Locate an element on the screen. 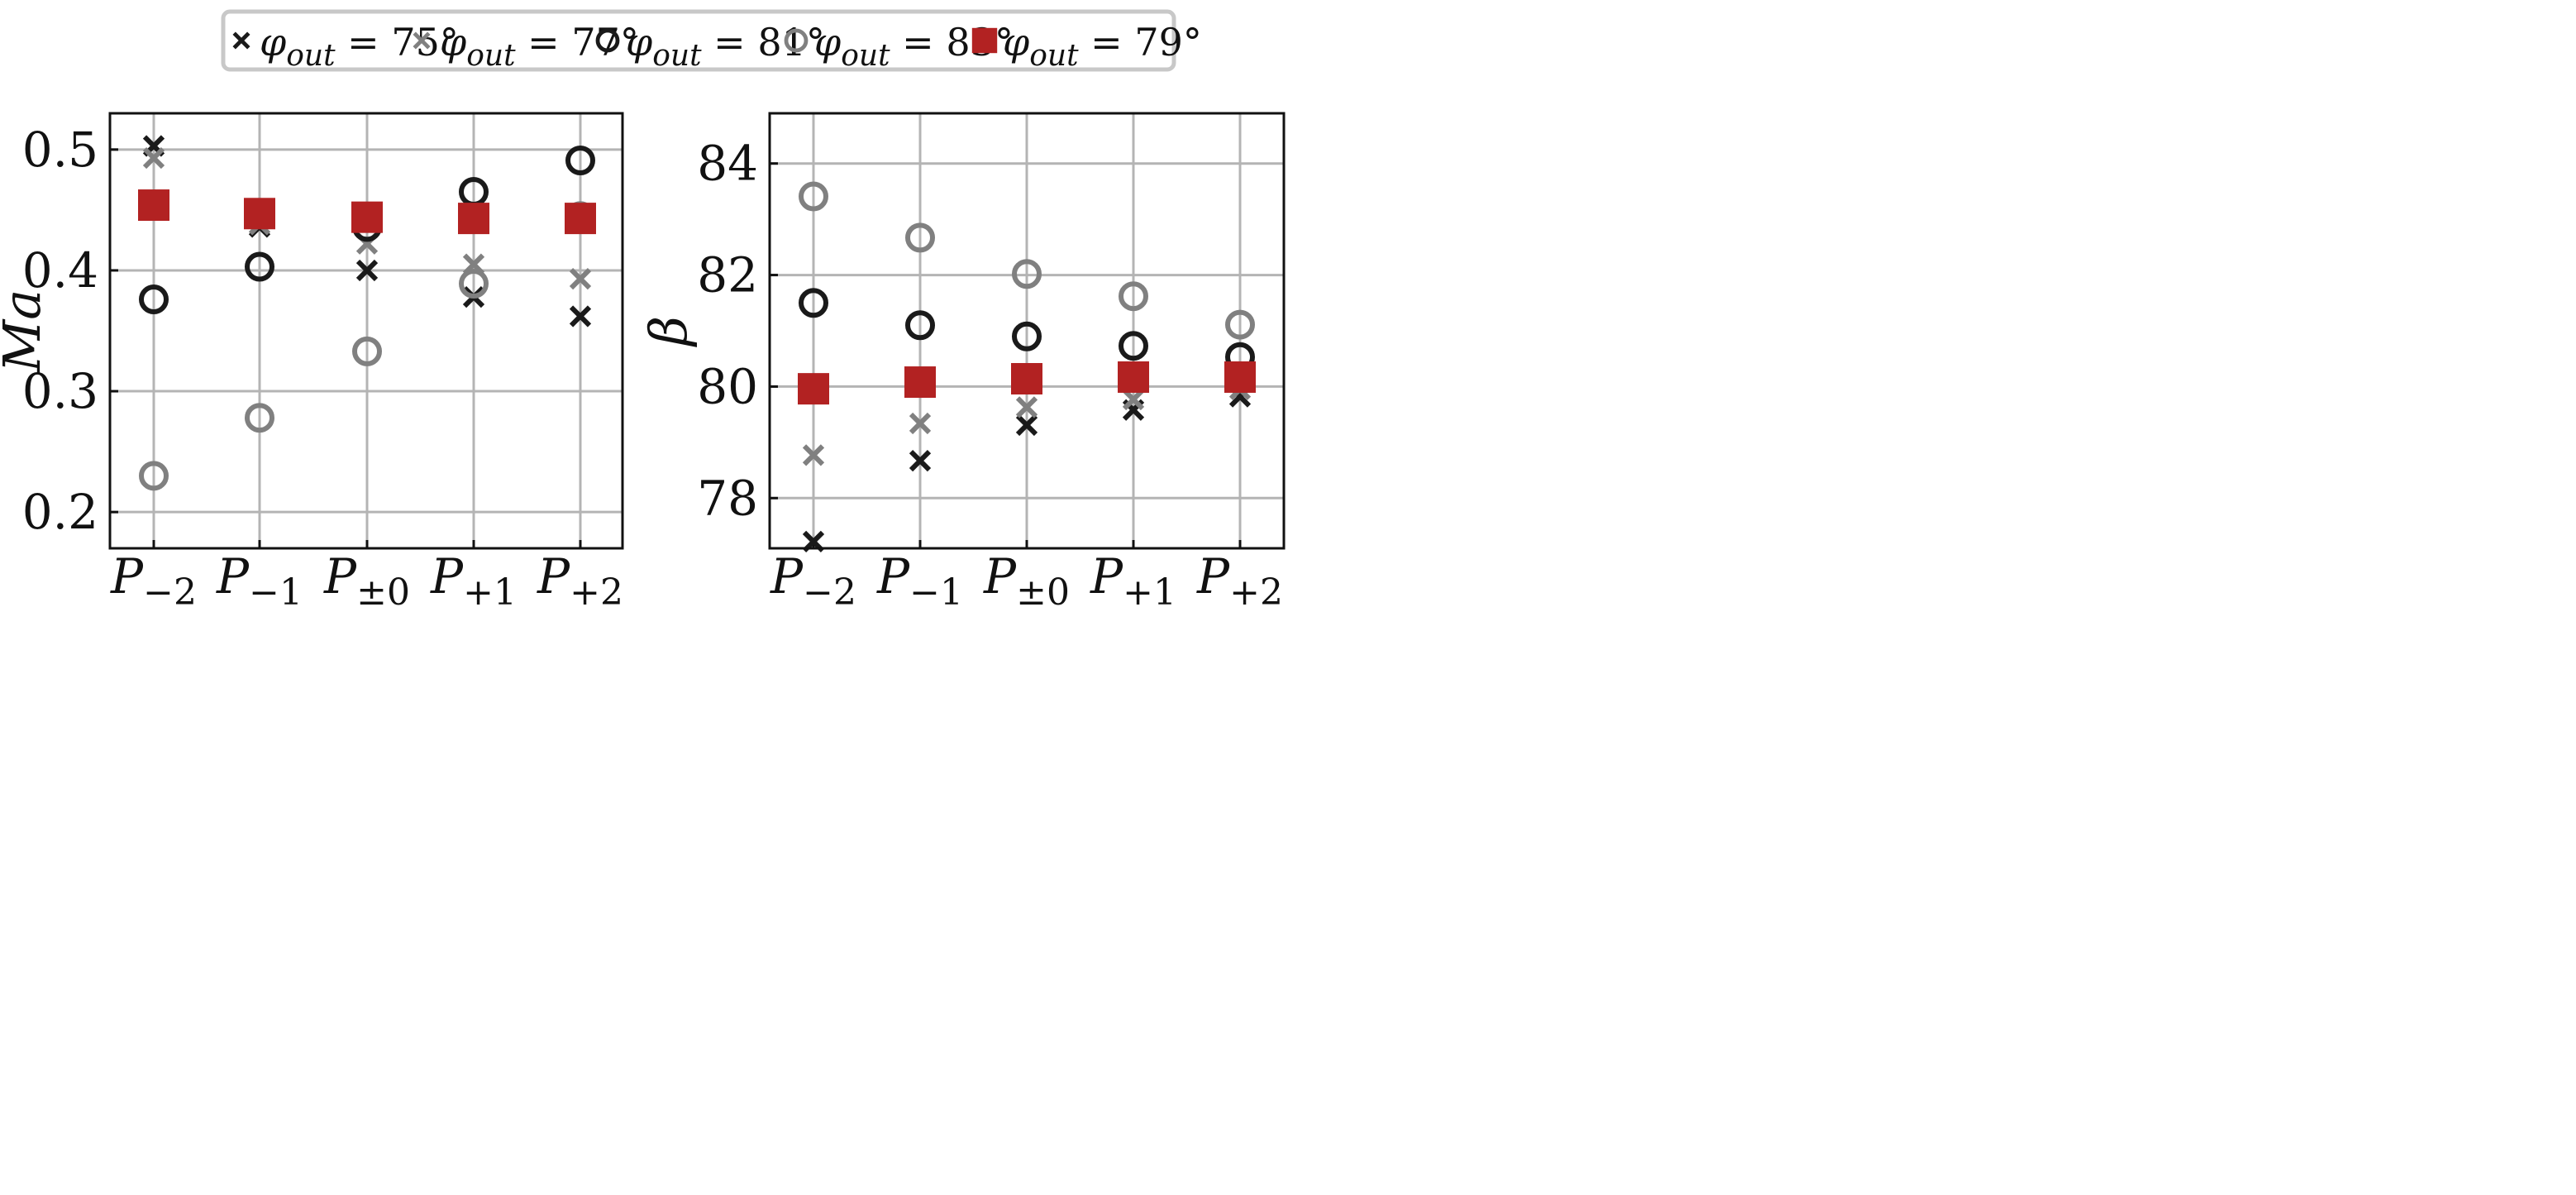  y-axis-label-ma: Ma is located at coordinates (26, 331).